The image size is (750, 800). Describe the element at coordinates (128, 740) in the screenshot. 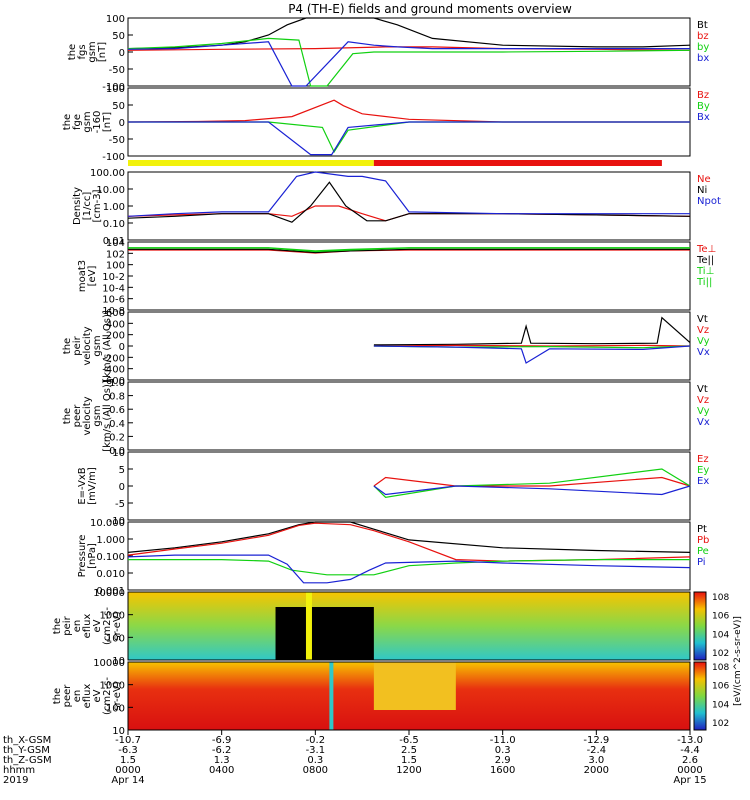

I see `time-tick-label: -10.7` at that location.